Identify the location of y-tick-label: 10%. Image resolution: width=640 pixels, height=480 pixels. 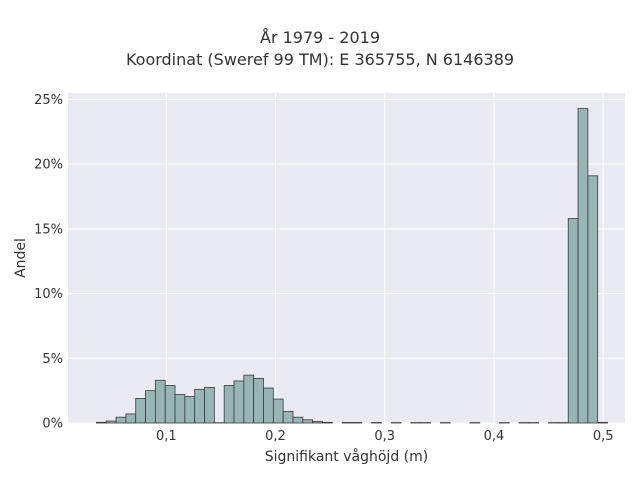
(48, 294).